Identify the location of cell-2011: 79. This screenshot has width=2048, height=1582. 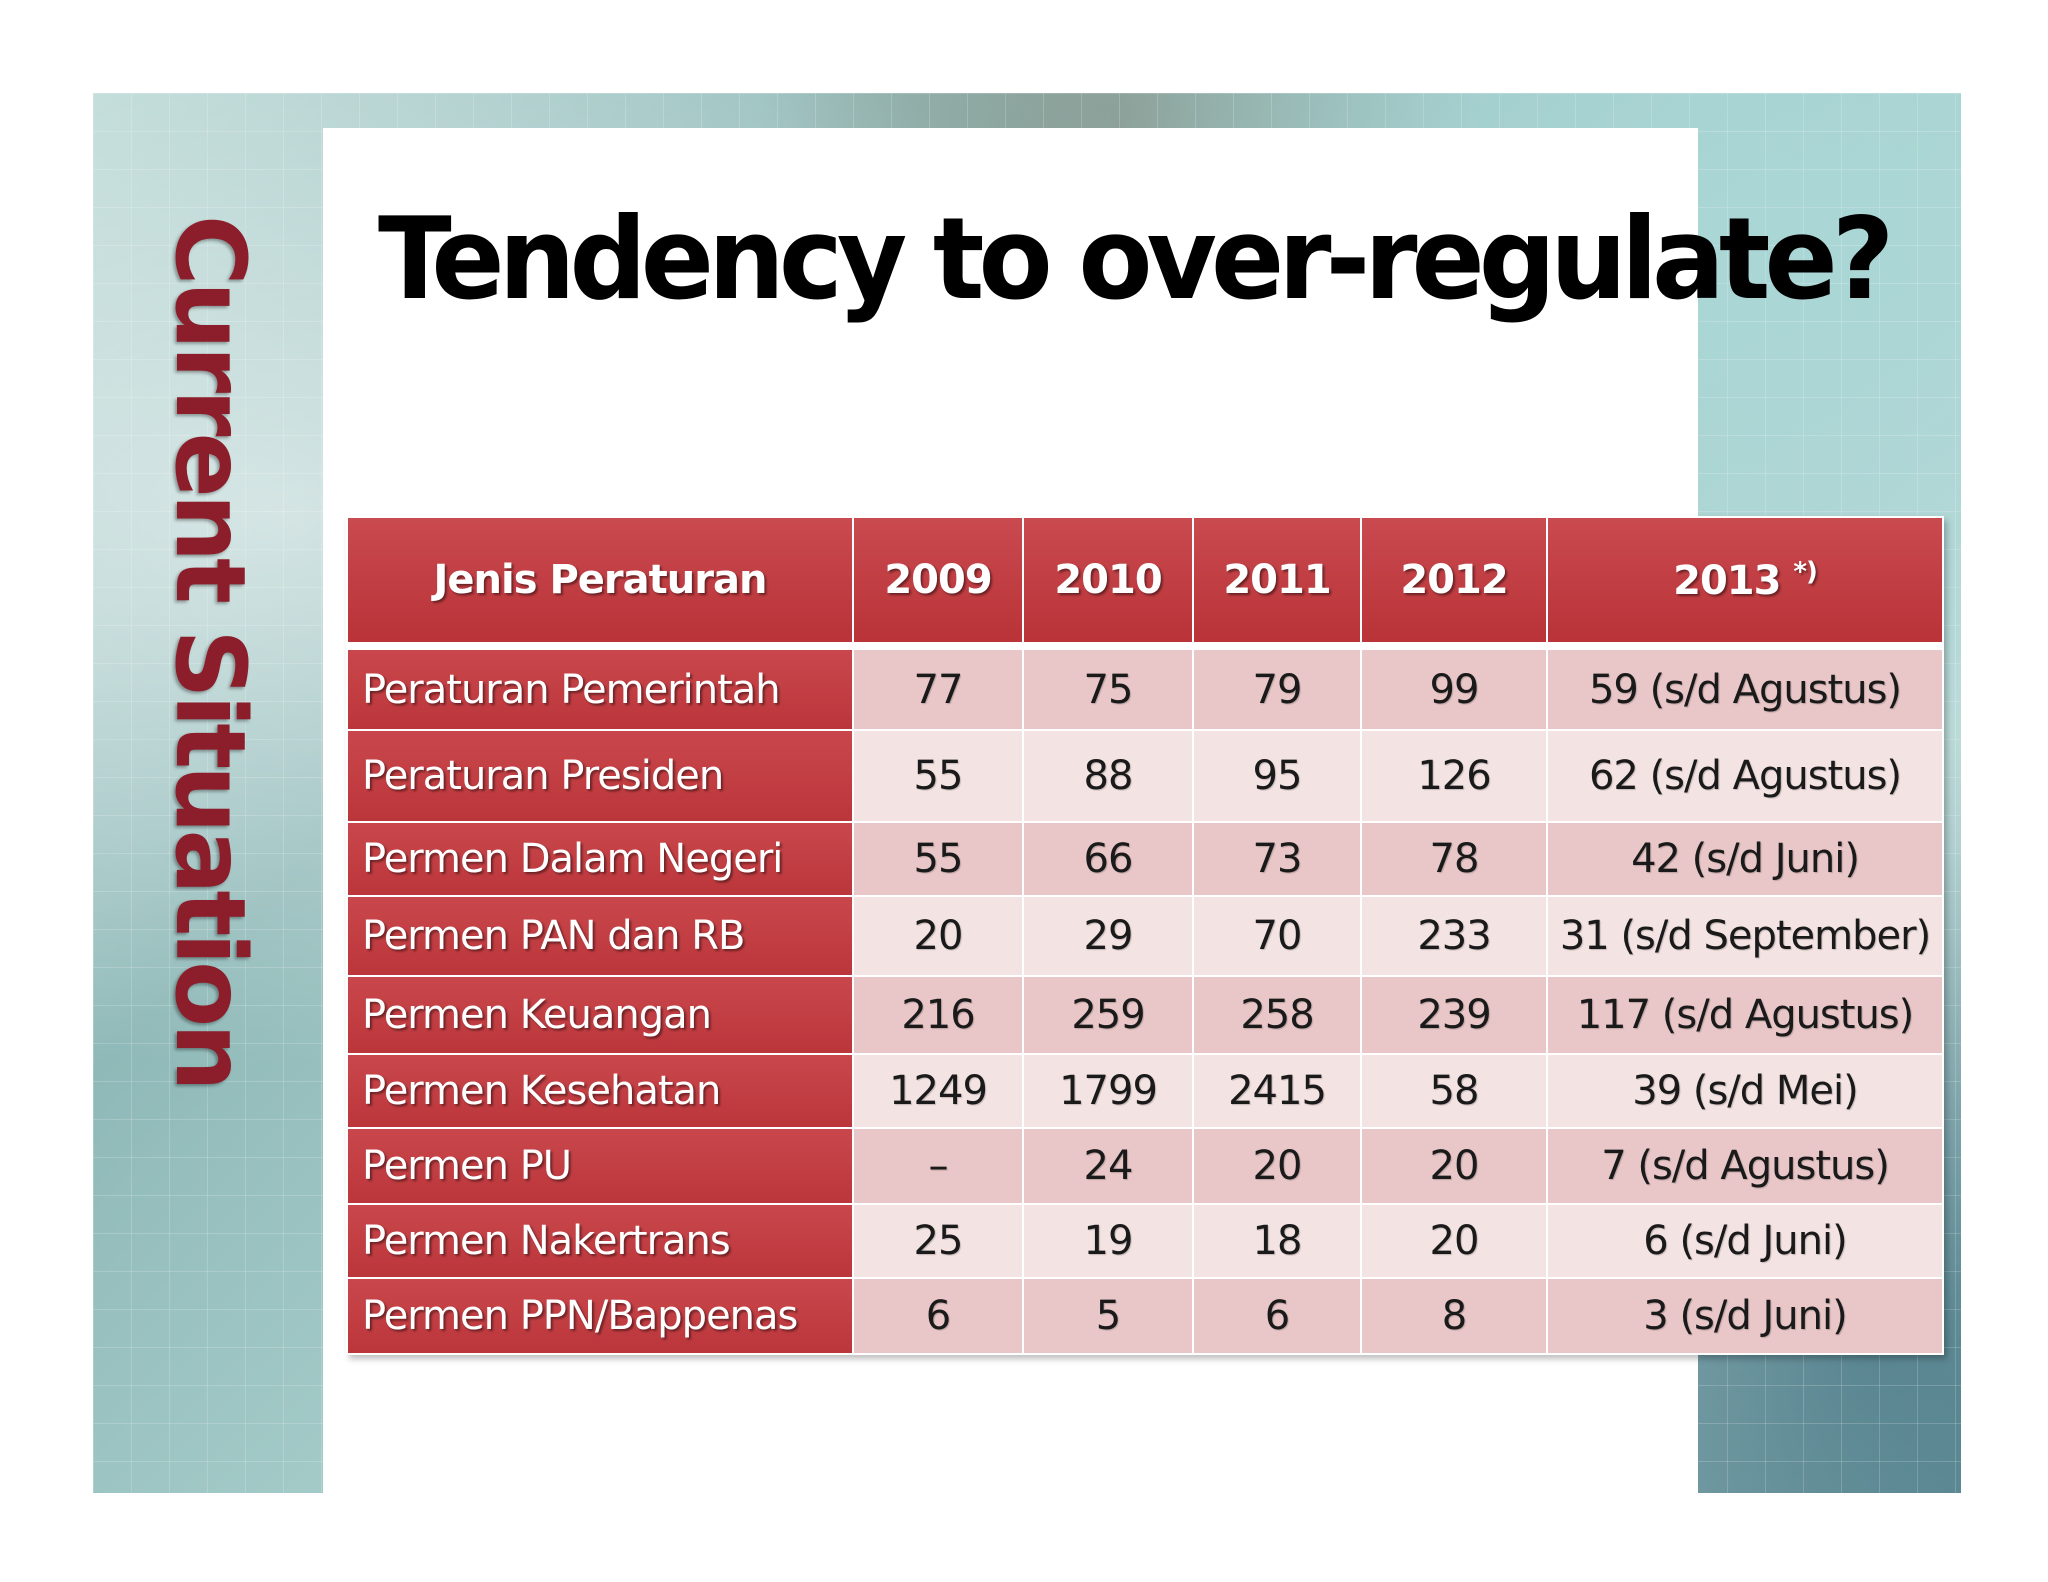
(1277, 688).